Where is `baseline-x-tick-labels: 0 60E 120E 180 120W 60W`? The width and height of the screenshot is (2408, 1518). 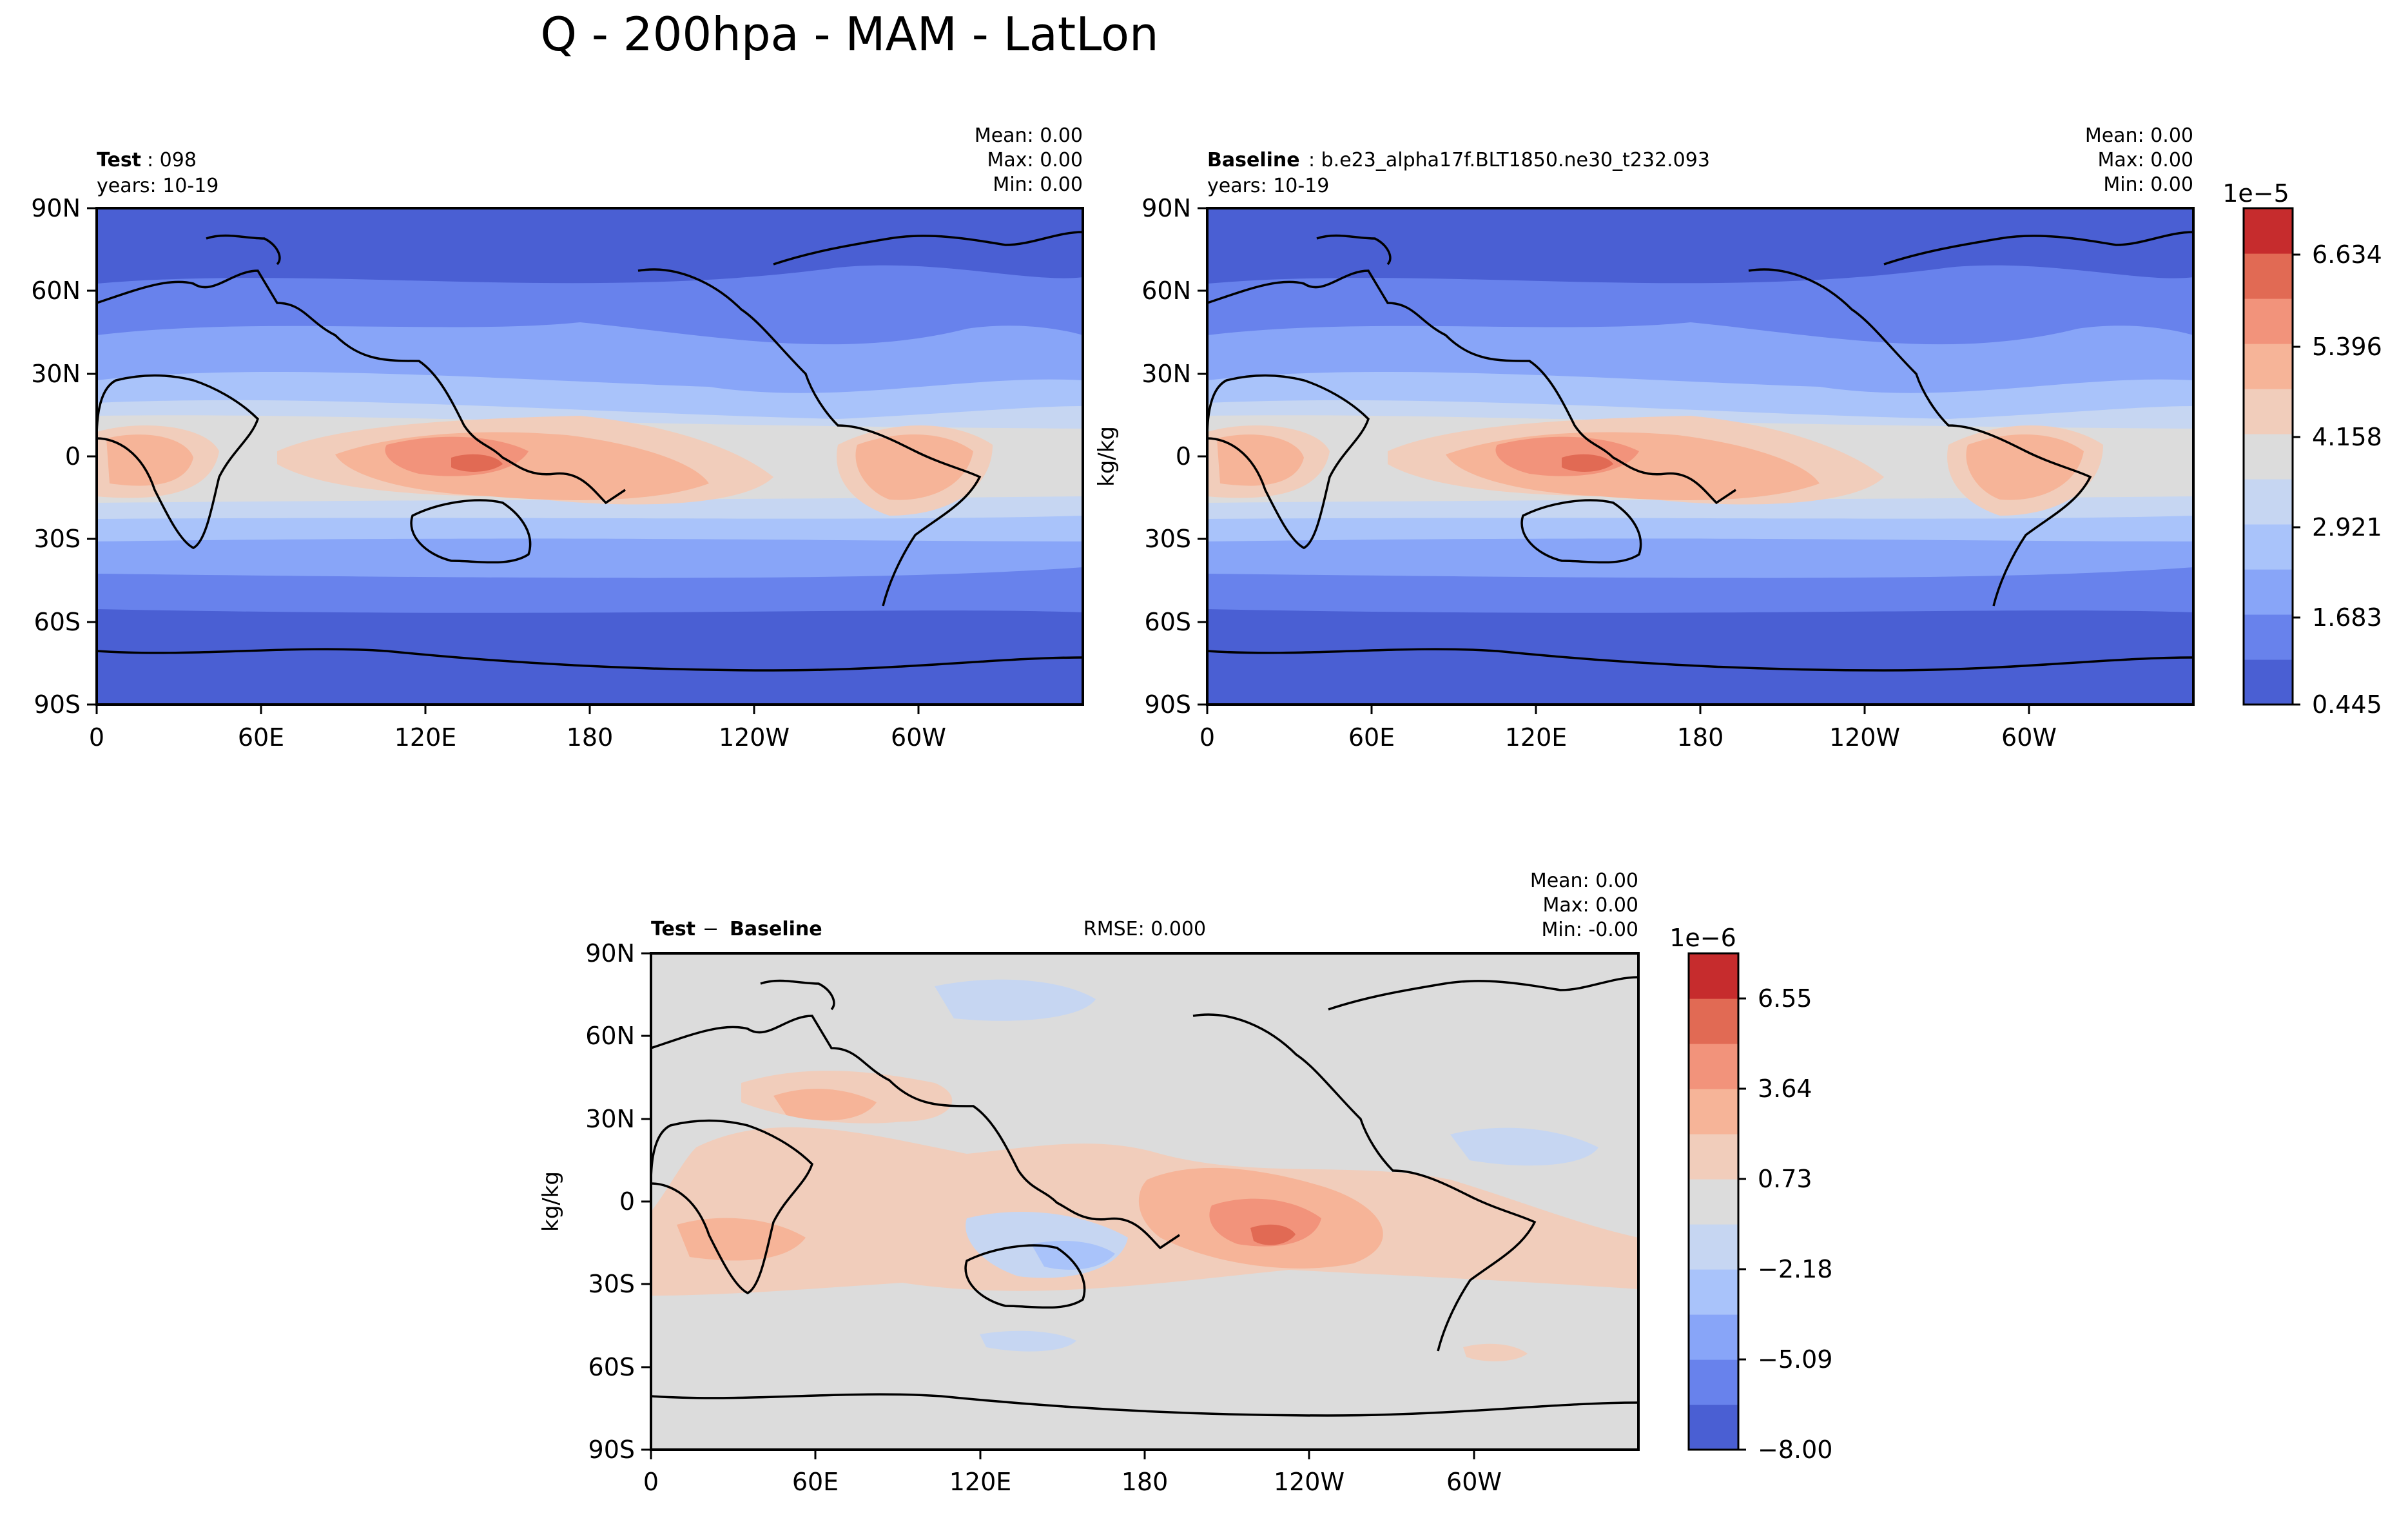
baseline-x-tick-labels: 0 60E 120E 180 120W 60W is located at coordinates (1628, 737).